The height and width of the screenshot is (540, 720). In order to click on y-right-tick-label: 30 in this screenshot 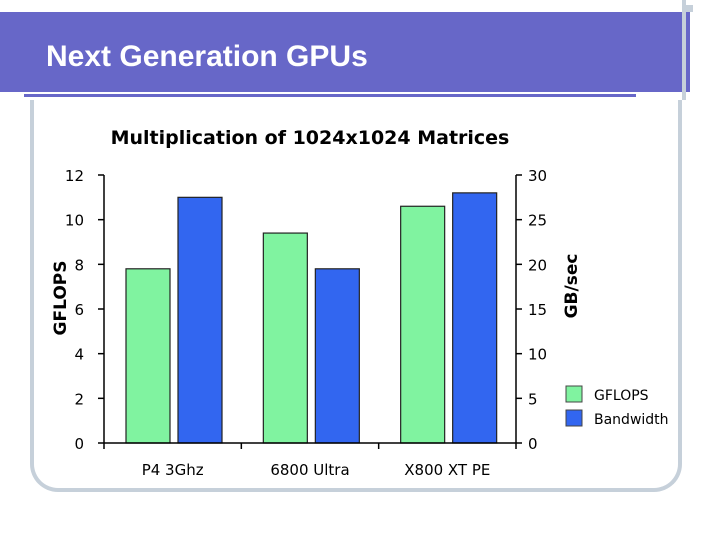, I will do `click(537, 176)`.